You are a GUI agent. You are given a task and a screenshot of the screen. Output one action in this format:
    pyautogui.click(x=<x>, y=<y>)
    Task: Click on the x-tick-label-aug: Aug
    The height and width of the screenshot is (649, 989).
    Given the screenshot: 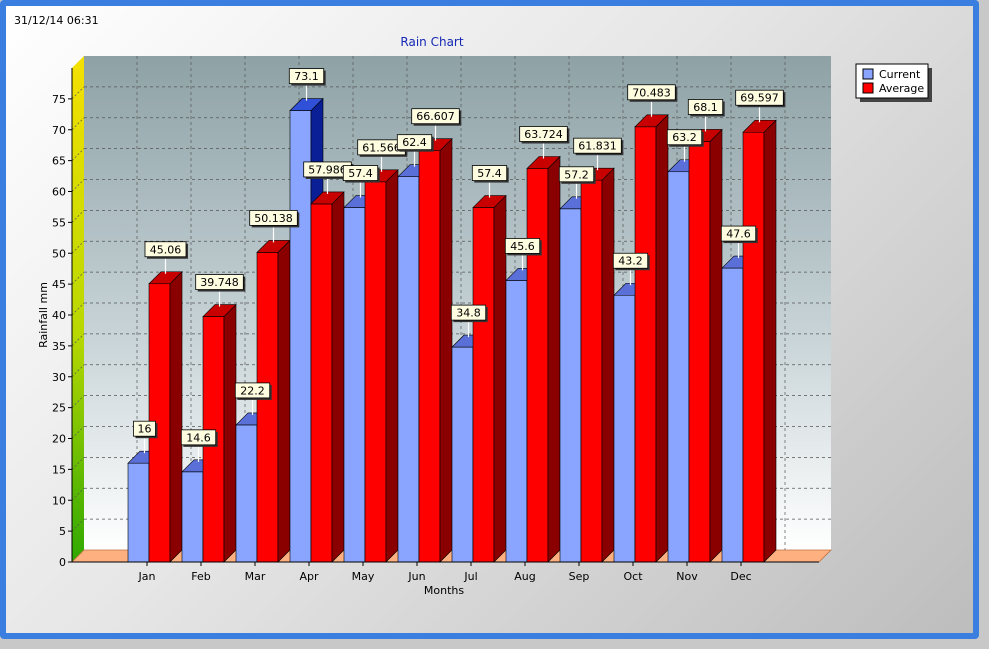 What is the action you would take?
    pyautogui.click(x=524, y=576)
    